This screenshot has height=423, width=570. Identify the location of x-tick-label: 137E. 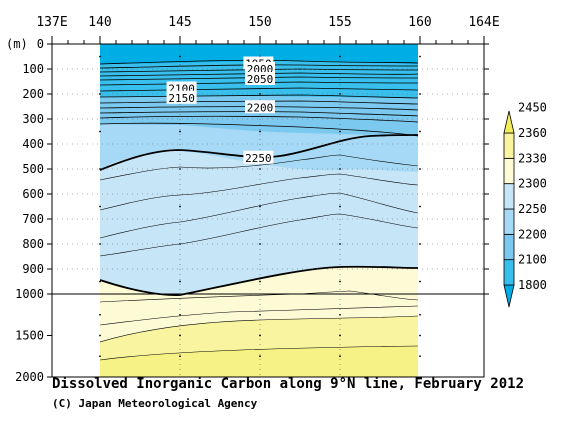
(51, 22).